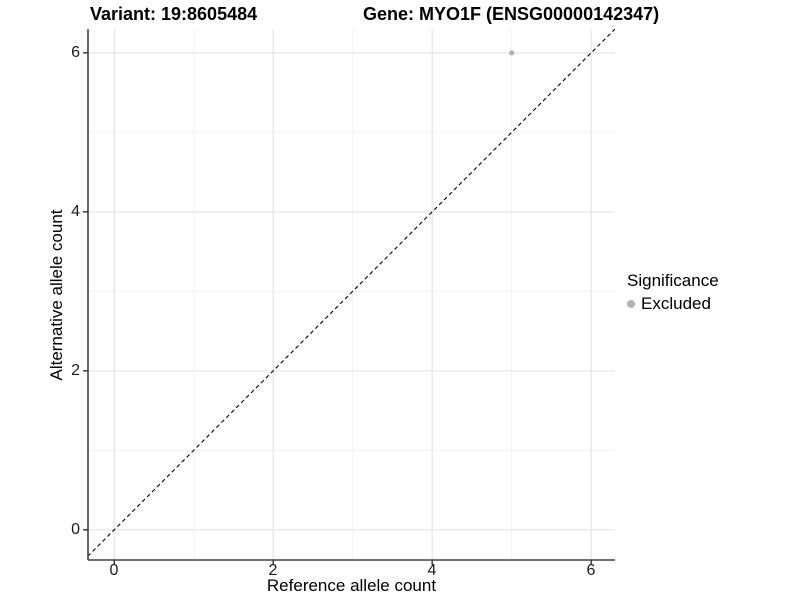  What do you see at coordinates (512, 53) in the screenshot?
I see `data-point` at bounding box center [512, 53].